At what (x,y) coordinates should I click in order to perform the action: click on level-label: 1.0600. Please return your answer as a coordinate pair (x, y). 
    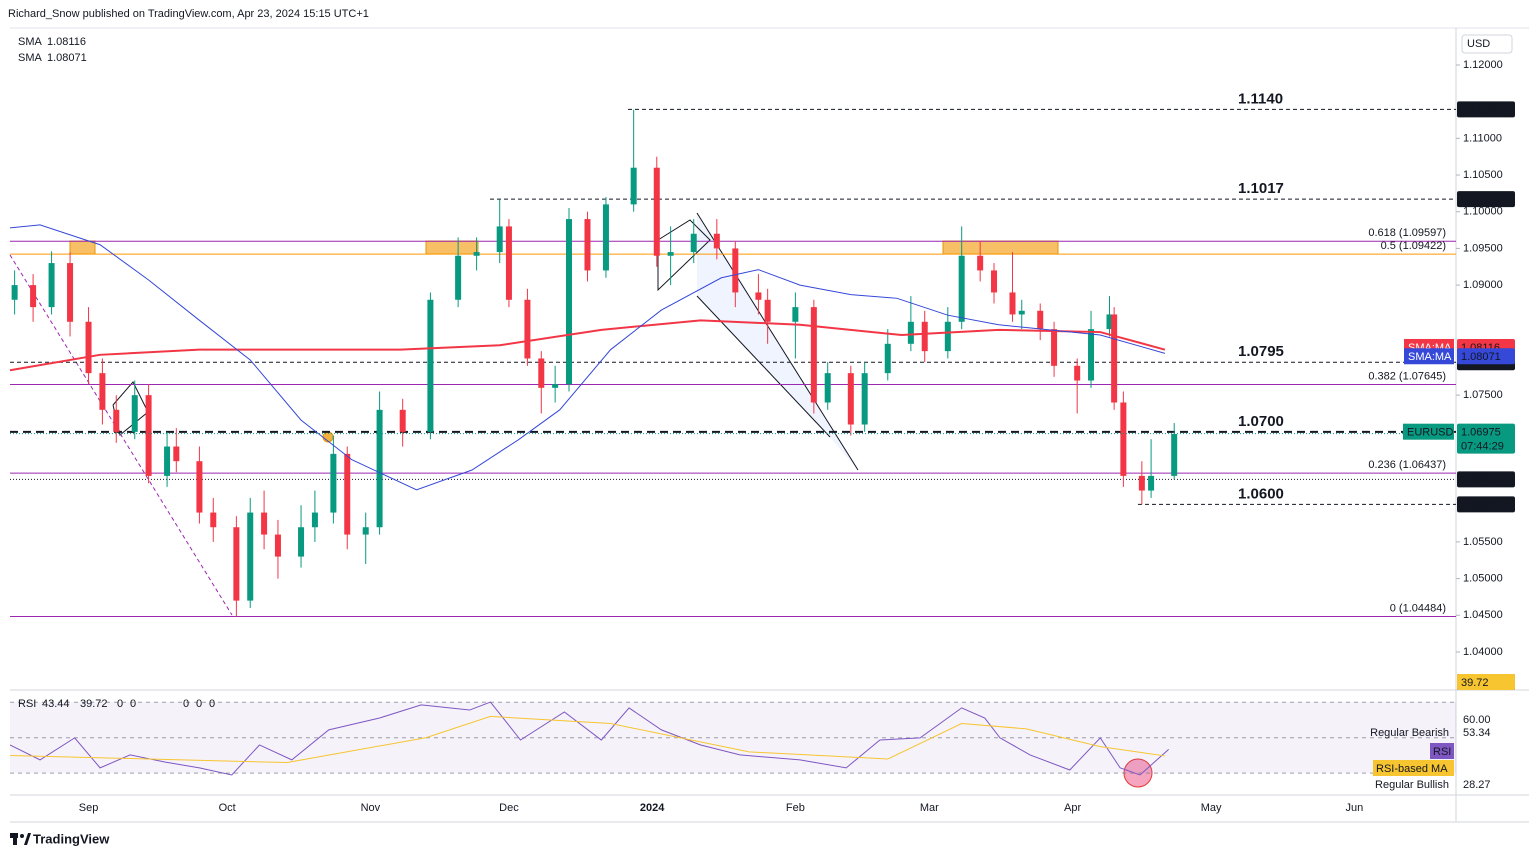
    Looking at the image, I should click on (1261, 493).